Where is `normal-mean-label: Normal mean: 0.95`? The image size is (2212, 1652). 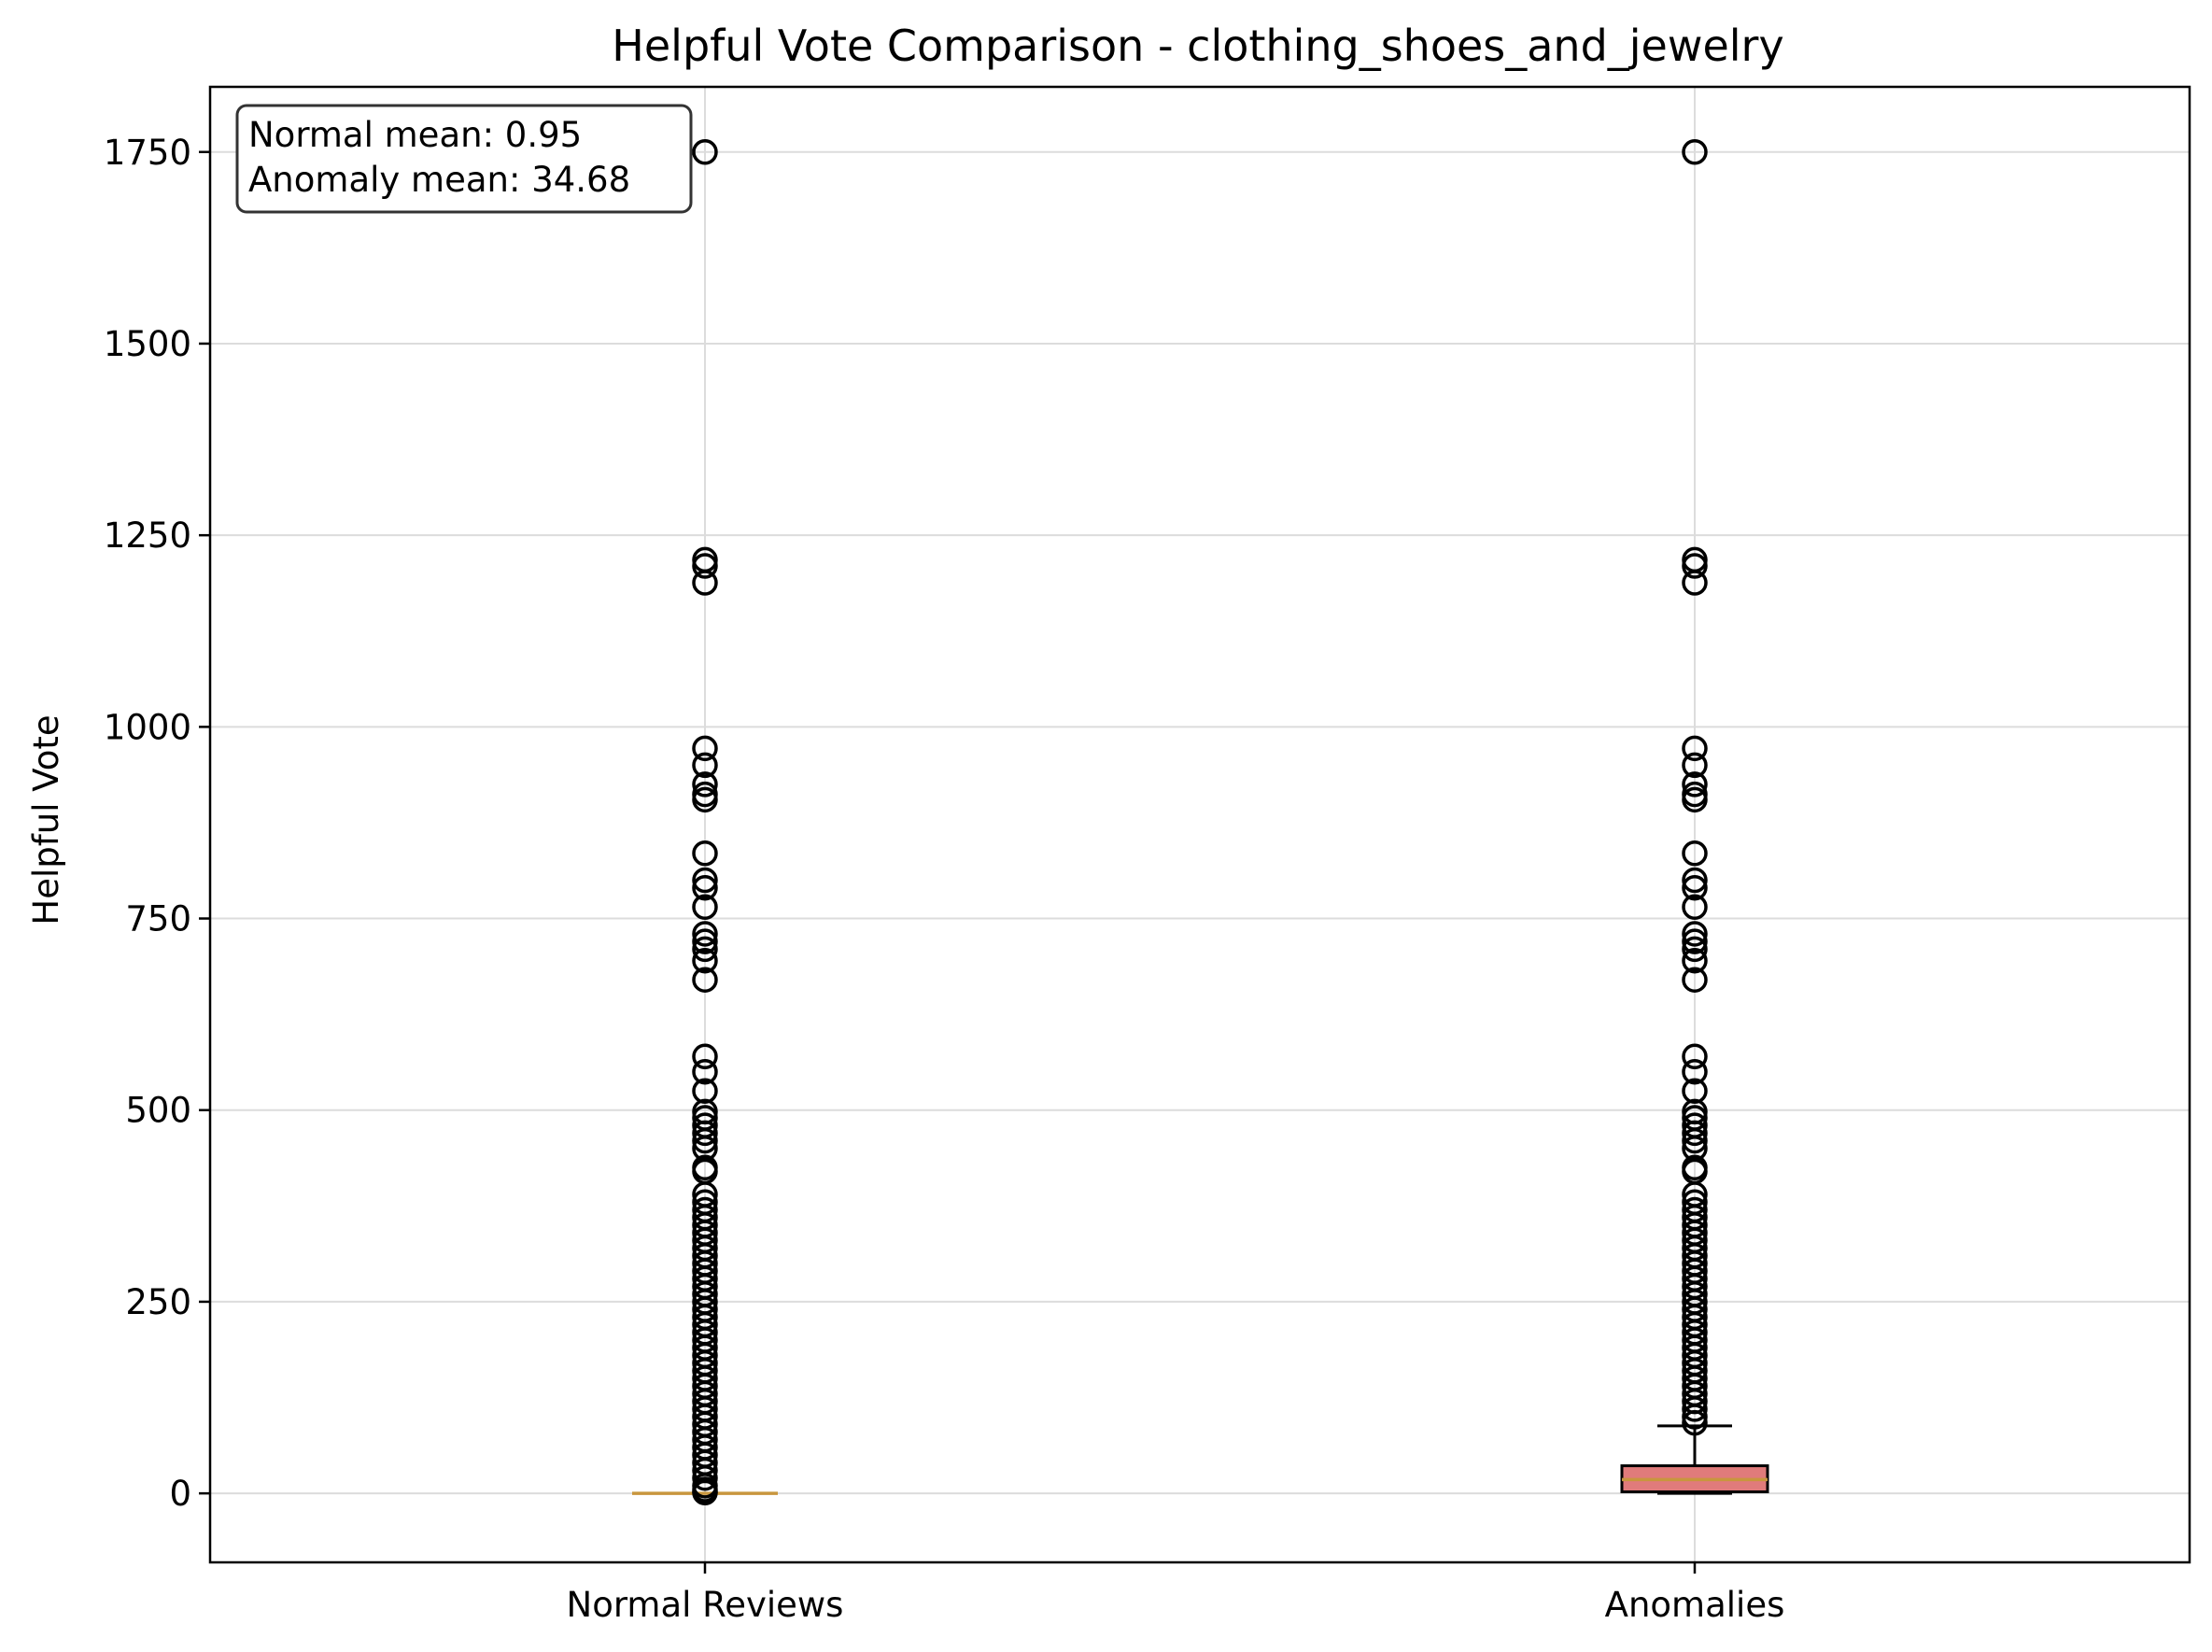
normal-mean-label: Normal mean: 0.95 is located at coordinates (415, 135).